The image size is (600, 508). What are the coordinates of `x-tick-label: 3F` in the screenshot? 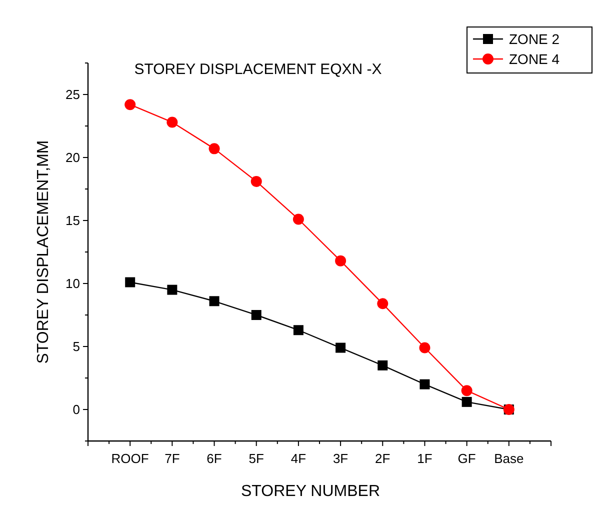 It's located at (340, 458).